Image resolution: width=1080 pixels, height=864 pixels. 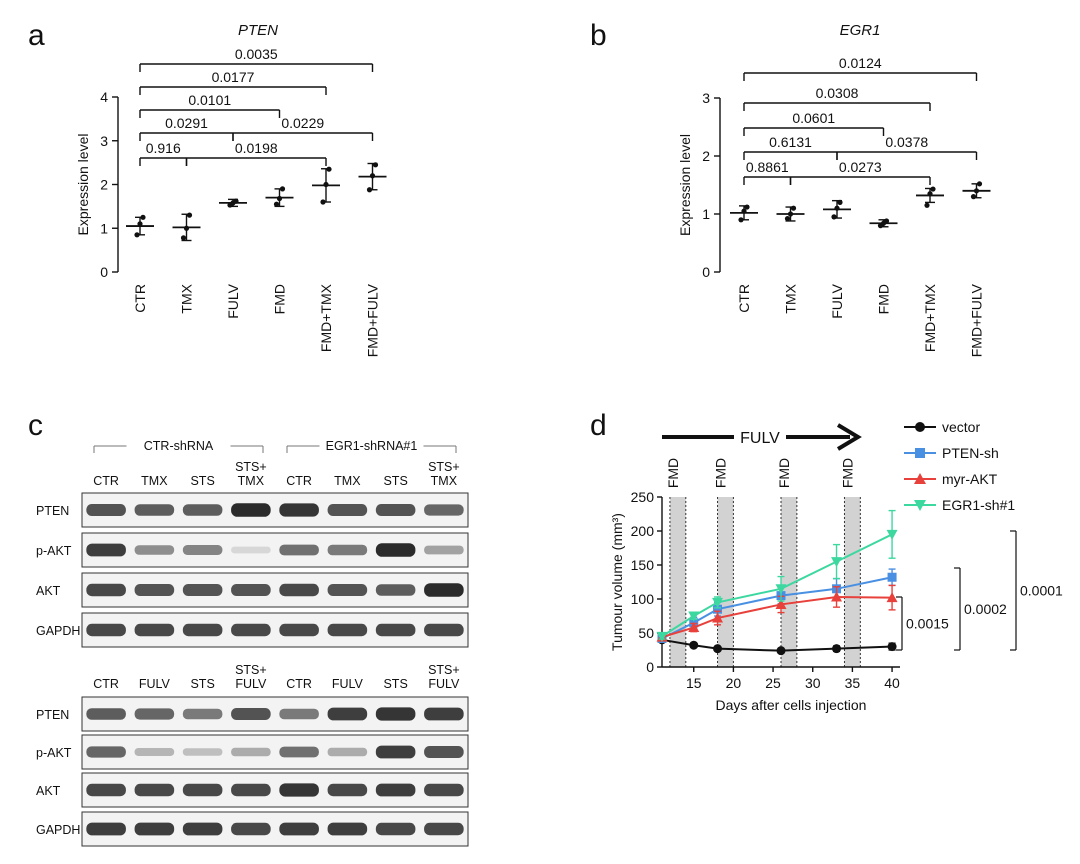 I want to click on chart-title: EGR1, so click(x=860, y=30).